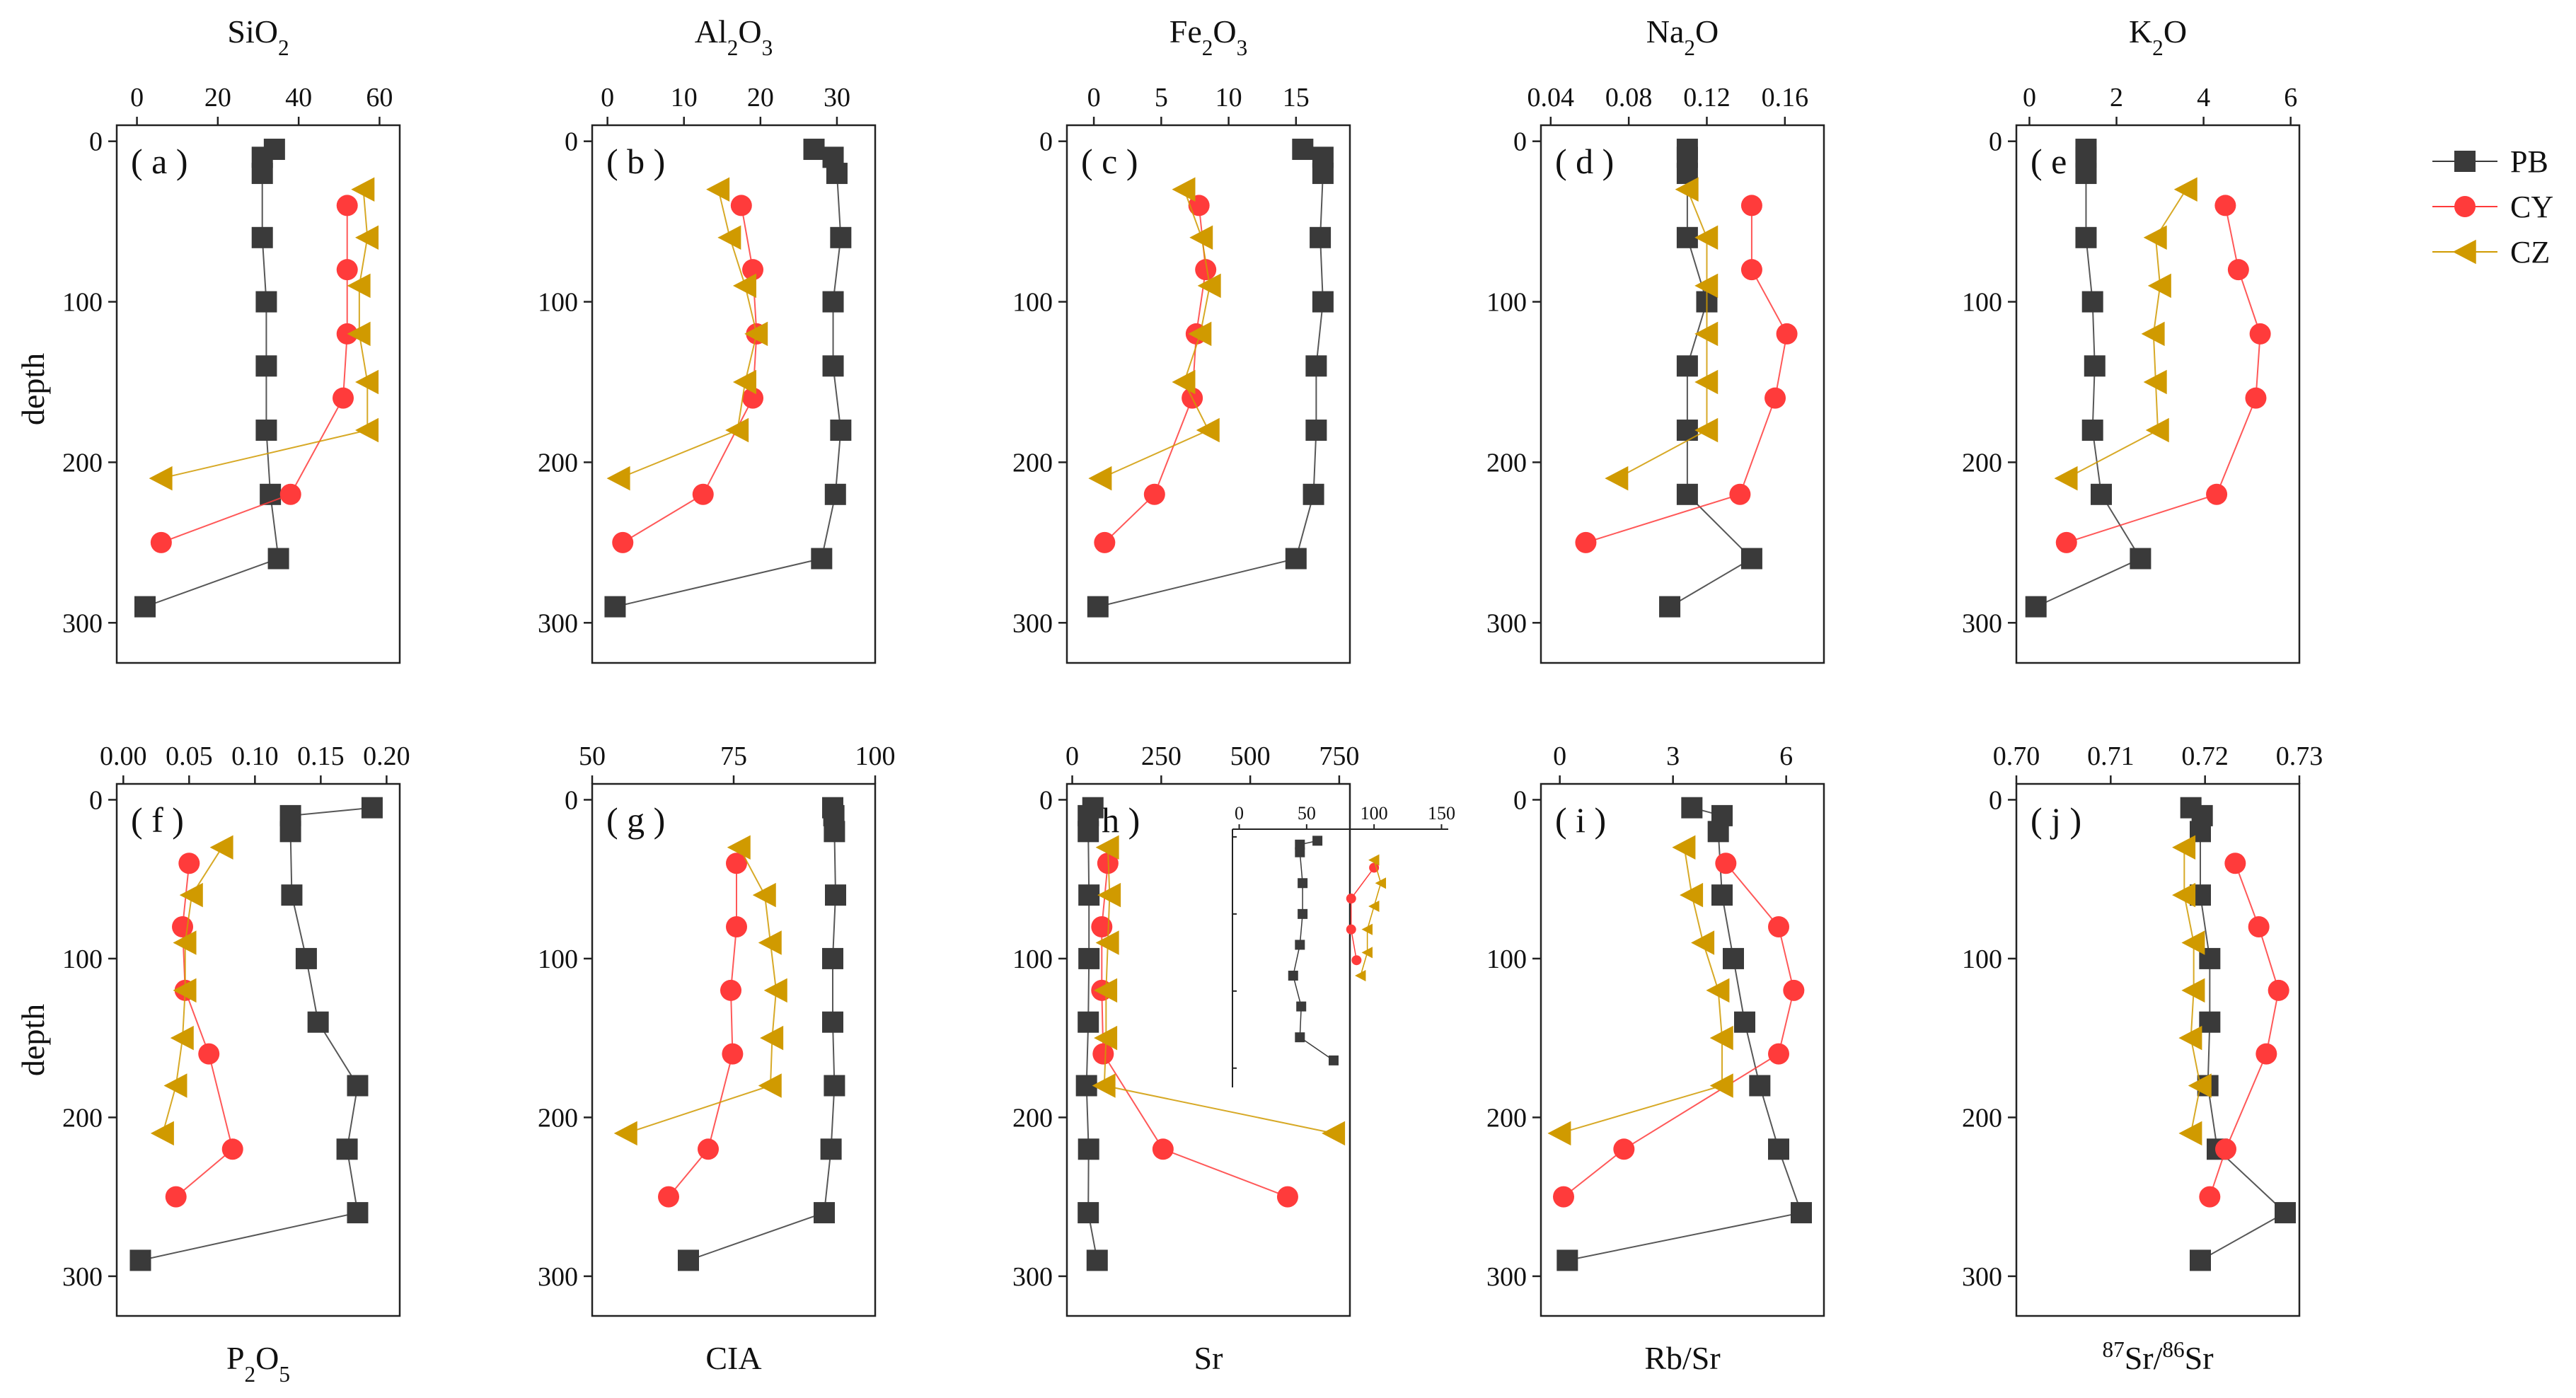  What do you see at coordinates (1032, 623) in the screenshot?
I see `y-tick-label-c: 300` at bounding box center [1032, 623].